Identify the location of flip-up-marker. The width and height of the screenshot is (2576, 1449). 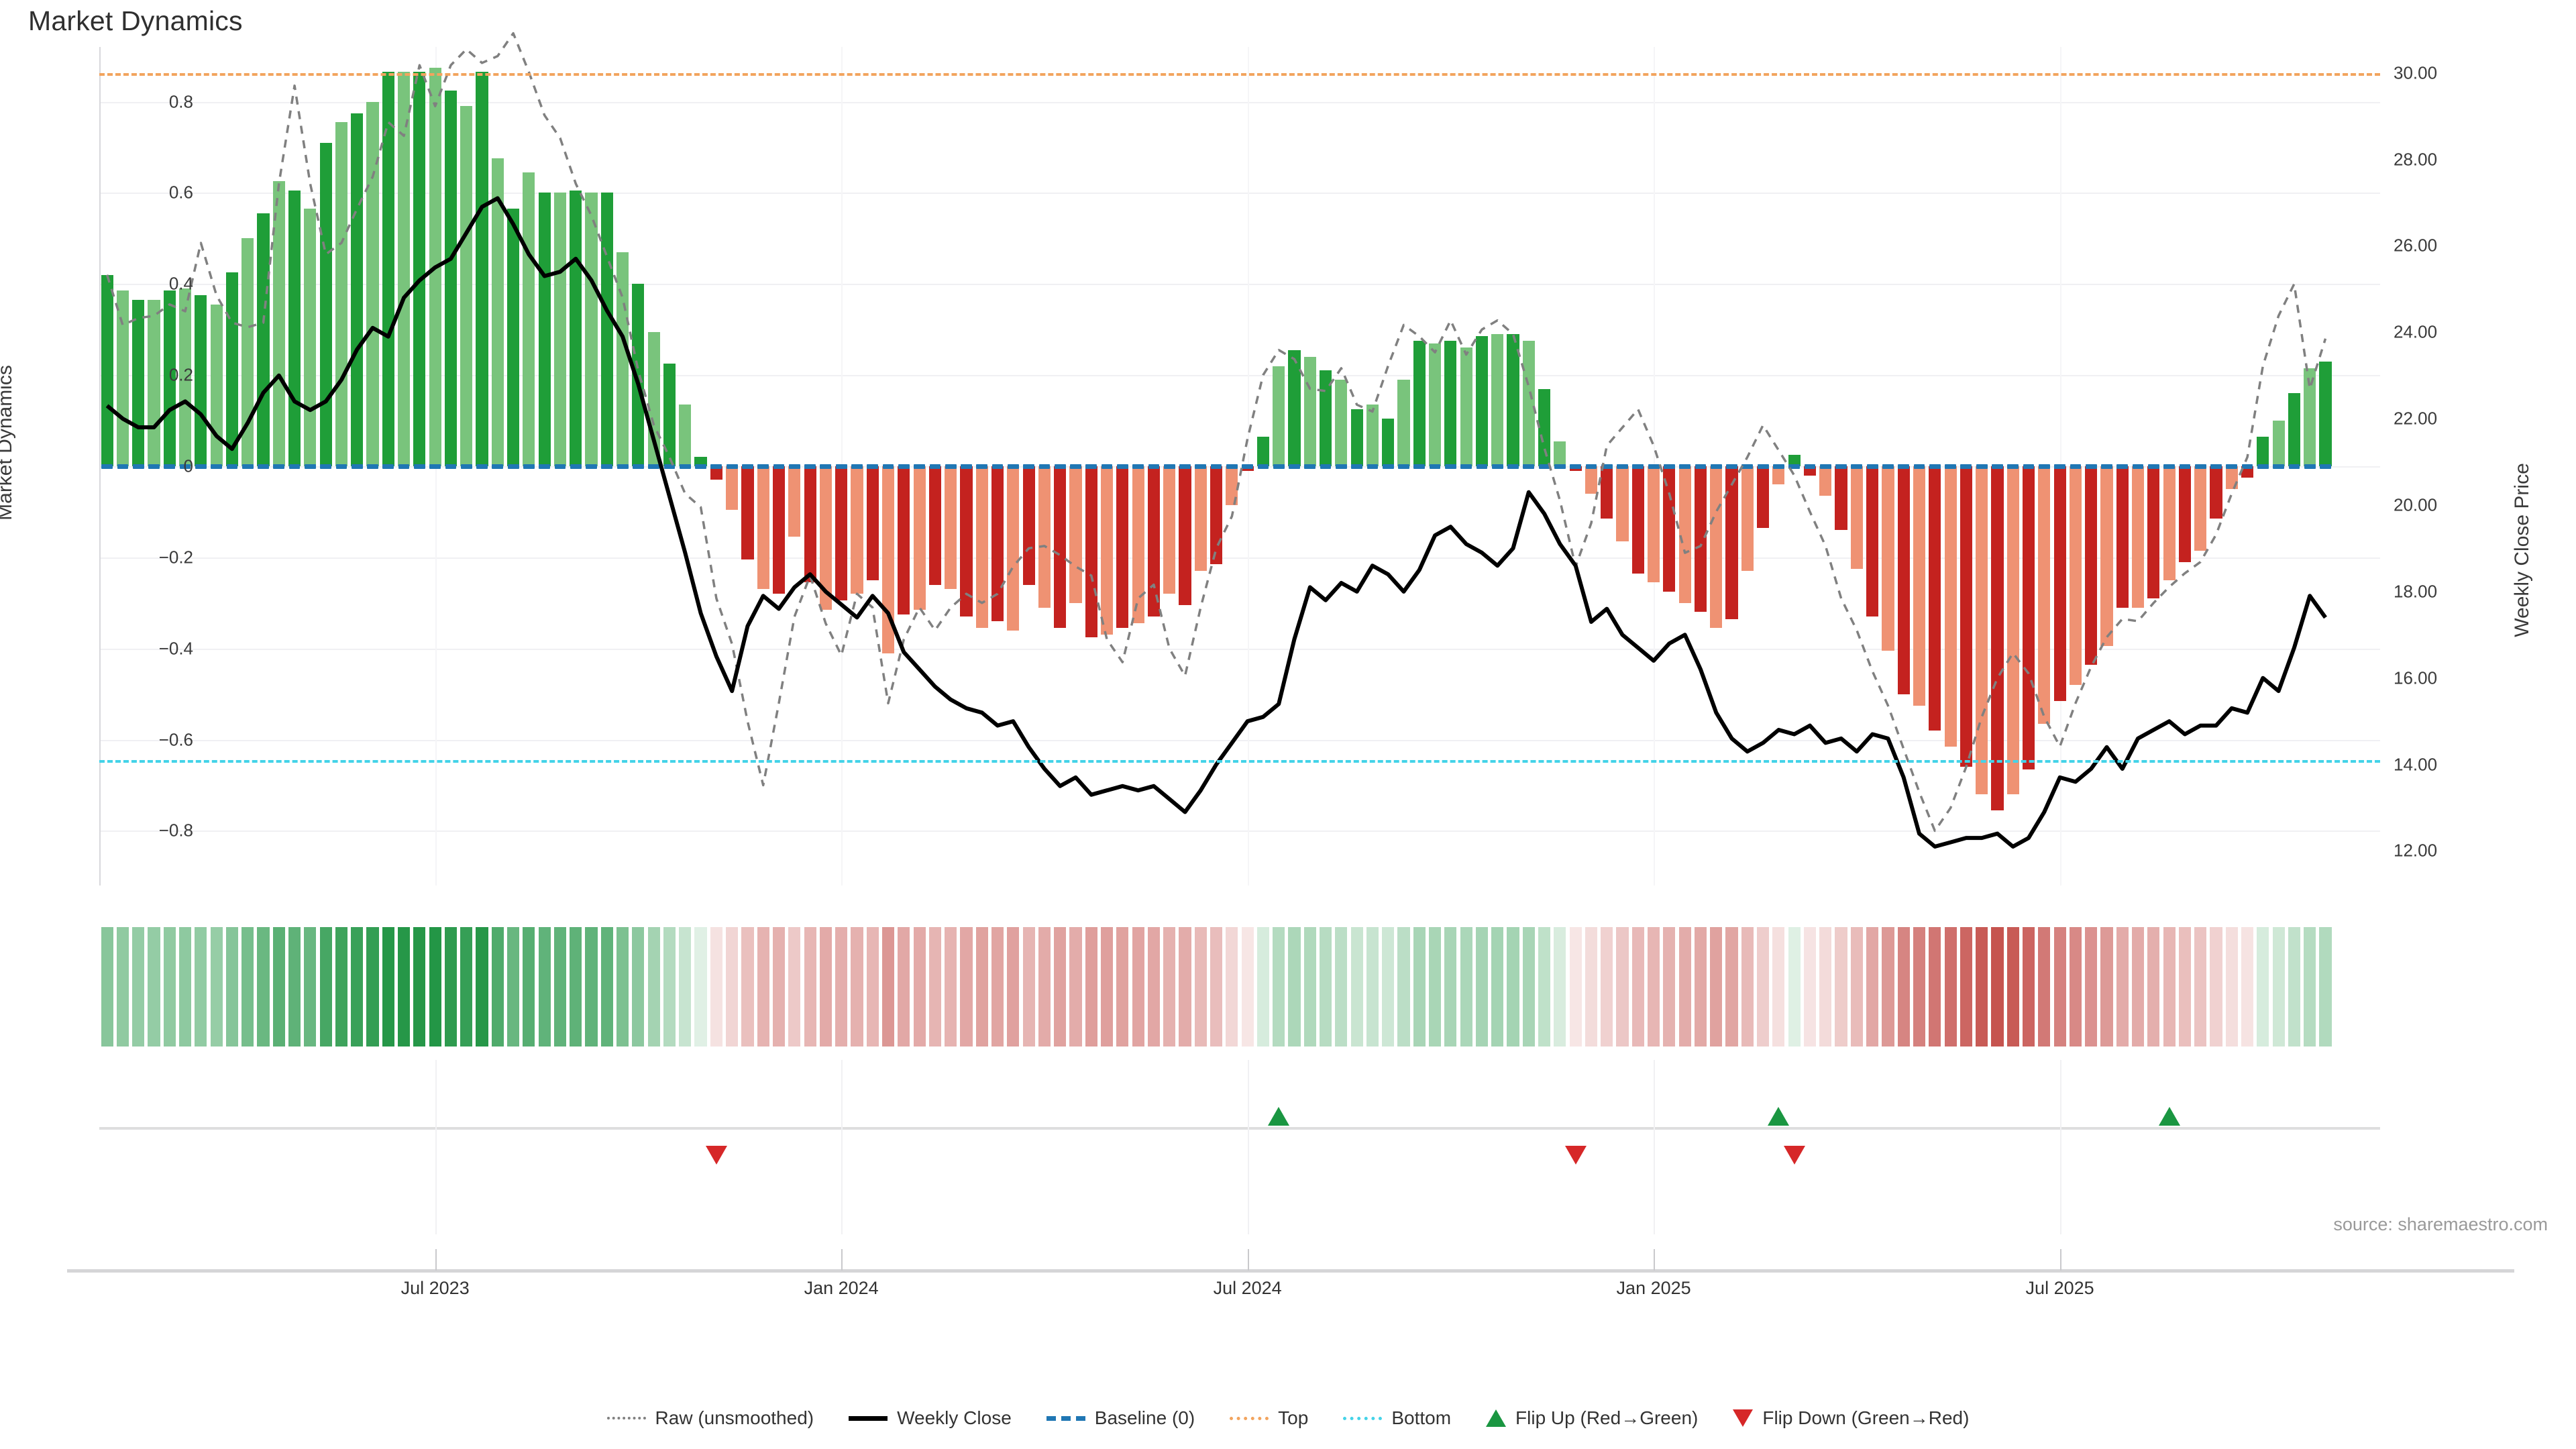
(2169, 1116).